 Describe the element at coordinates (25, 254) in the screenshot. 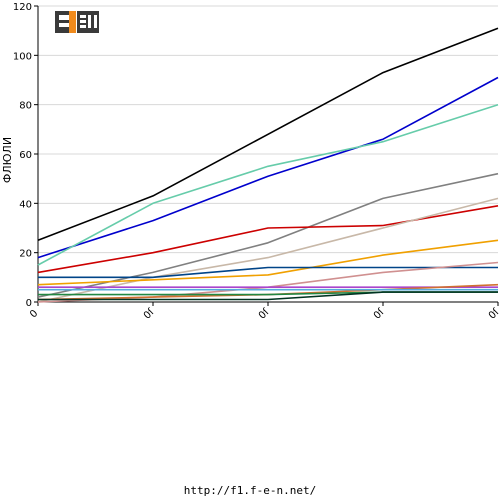

I see `y-tick-label: 20` at that location.